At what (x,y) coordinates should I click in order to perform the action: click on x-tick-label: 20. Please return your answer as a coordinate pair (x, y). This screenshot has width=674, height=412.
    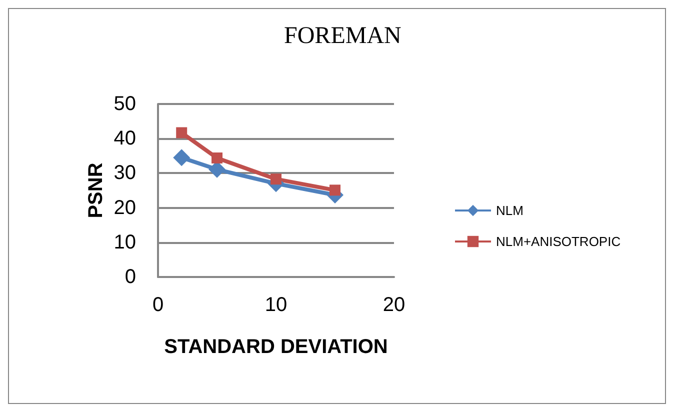
    Looking at the image, I should click on (394, 305).